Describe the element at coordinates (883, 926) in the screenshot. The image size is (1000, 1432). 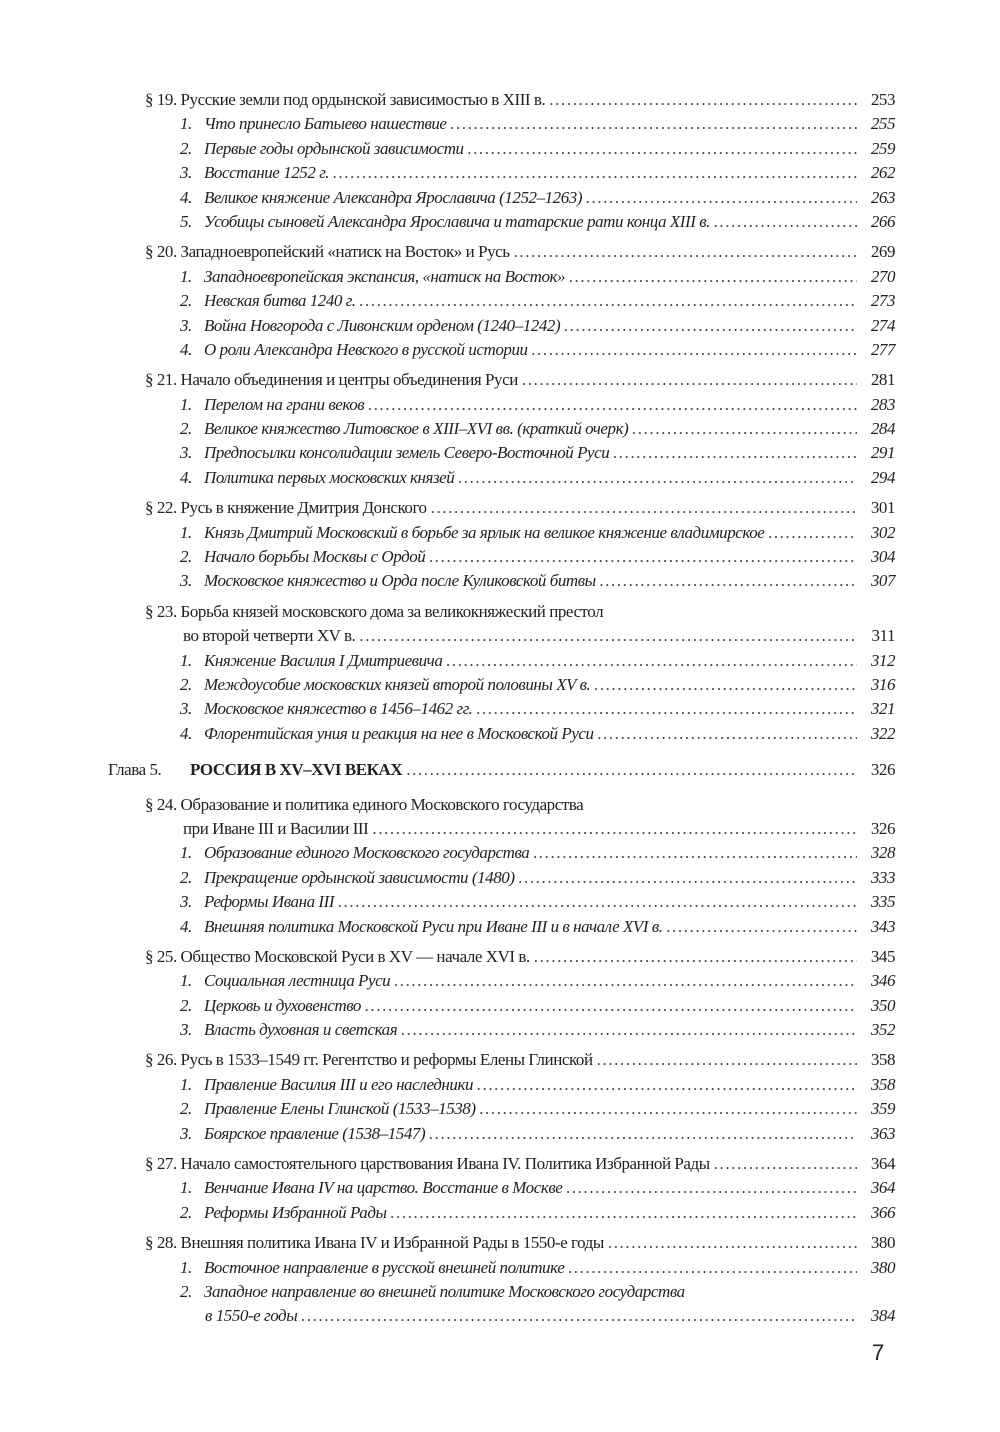
I see `page-ref: 343` at that location.